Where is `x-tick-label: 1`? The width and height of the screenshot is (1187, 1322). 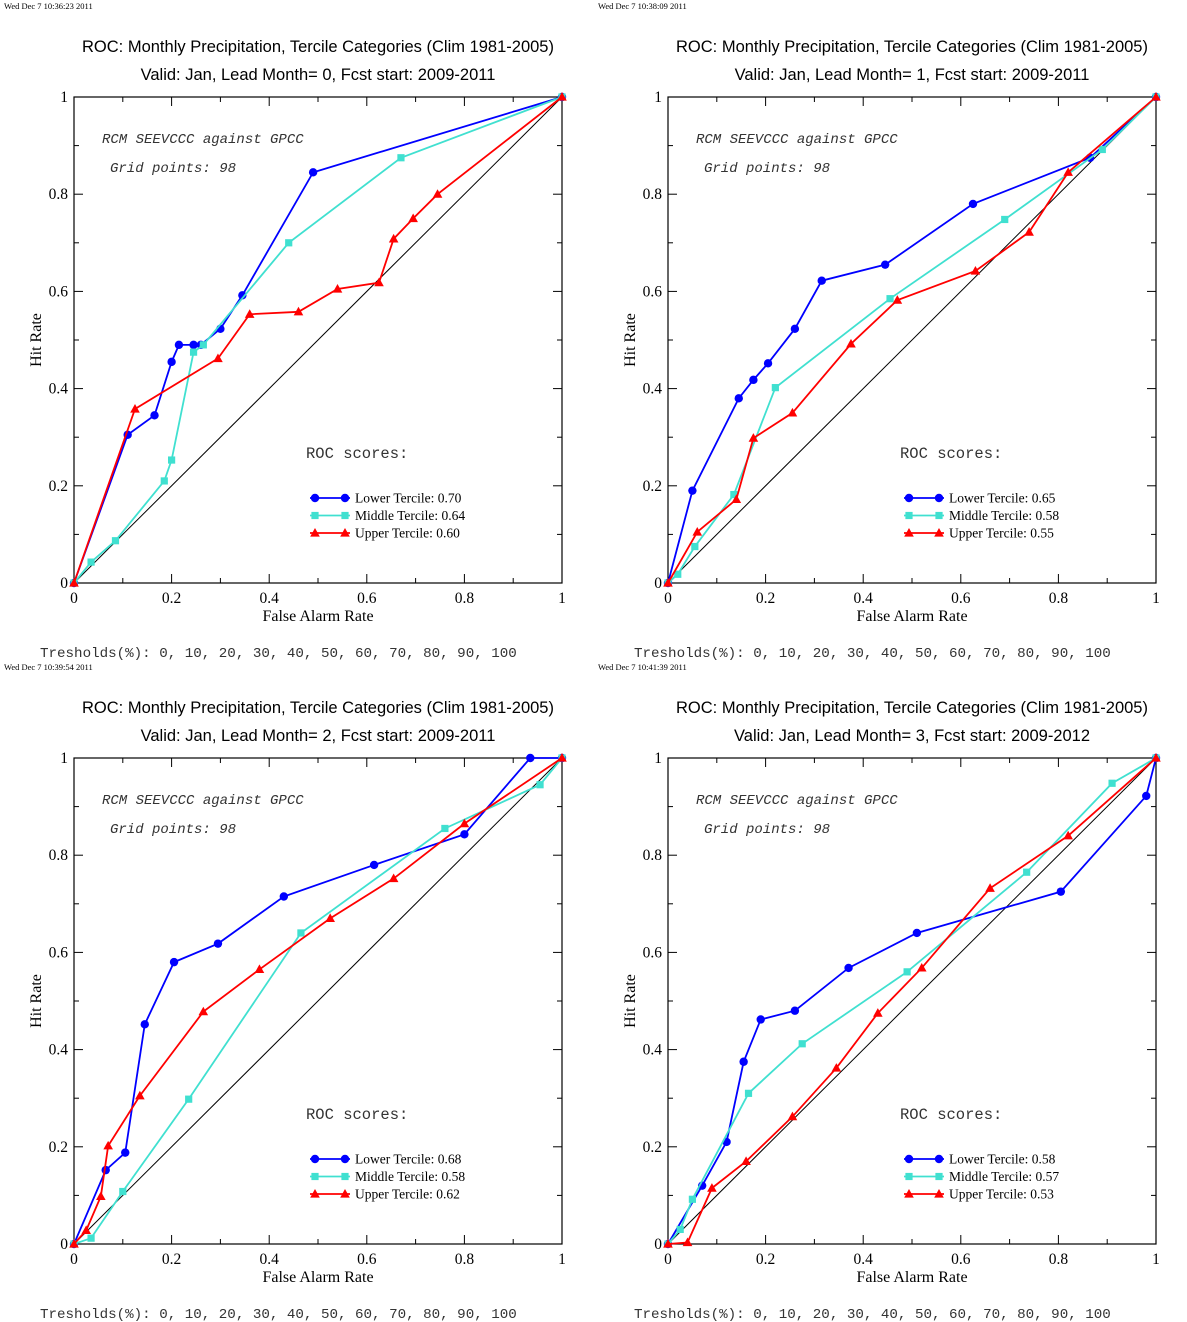 x-tick-label: 1 is located at coordinates (1156, 1259).